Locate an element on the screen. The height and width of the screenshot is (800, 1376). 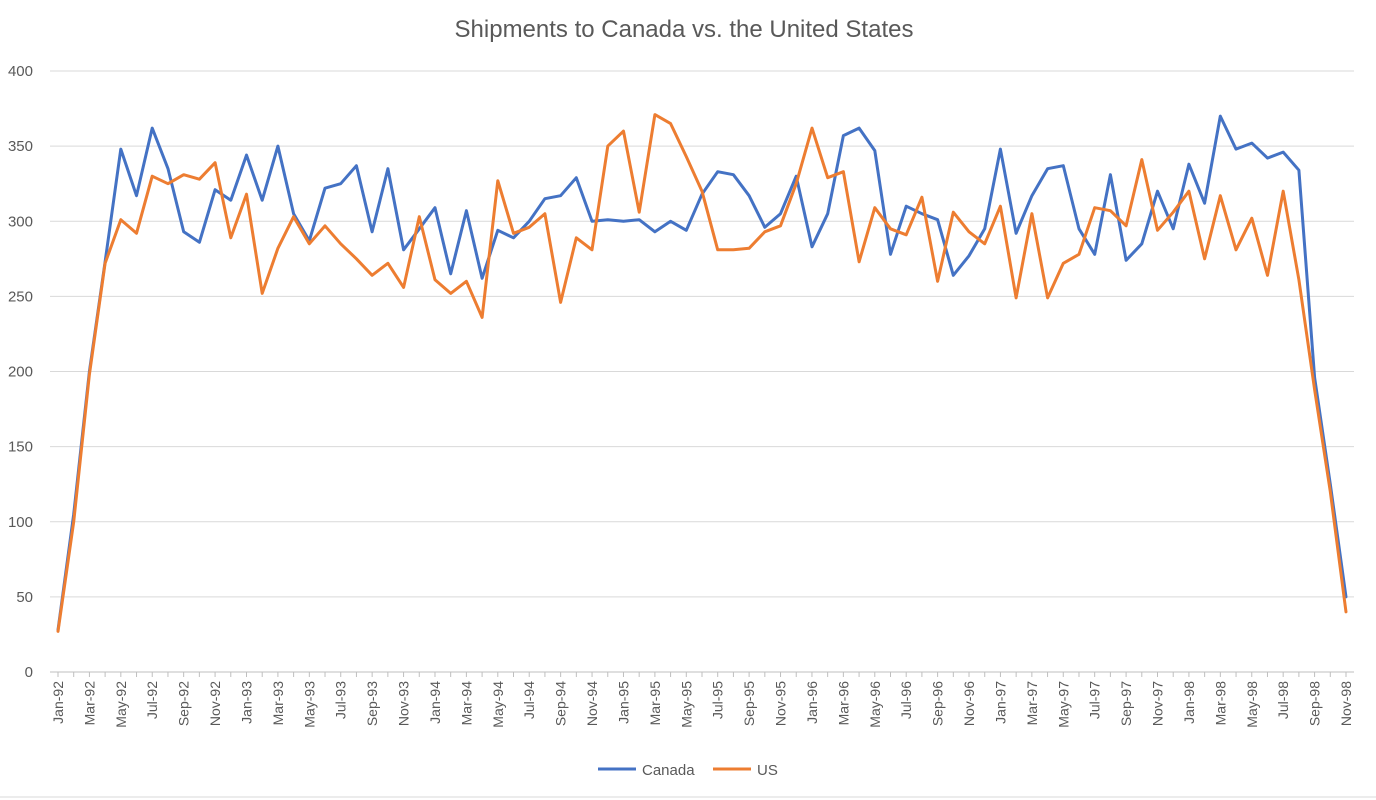
x-tick-label: Sep-97 is located at coordinates (1126, 703).